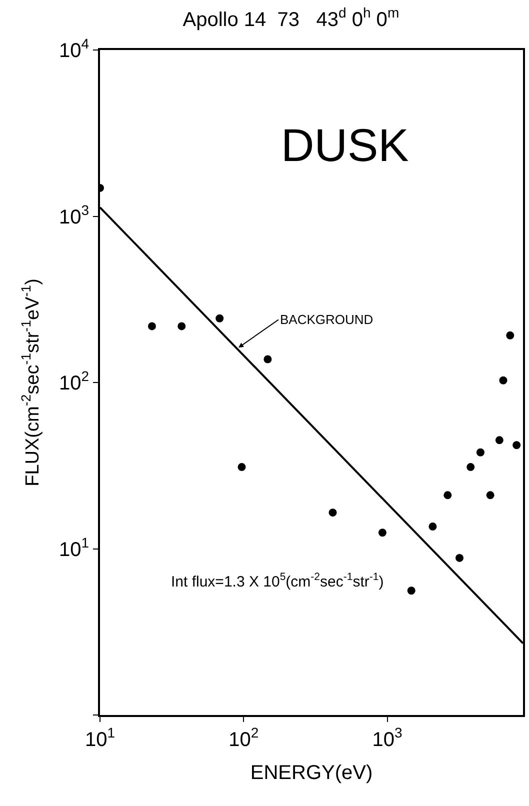 The height and width of the screenshot is (806, 529). I want to click on annotation: DUSK, so click(345, 145).